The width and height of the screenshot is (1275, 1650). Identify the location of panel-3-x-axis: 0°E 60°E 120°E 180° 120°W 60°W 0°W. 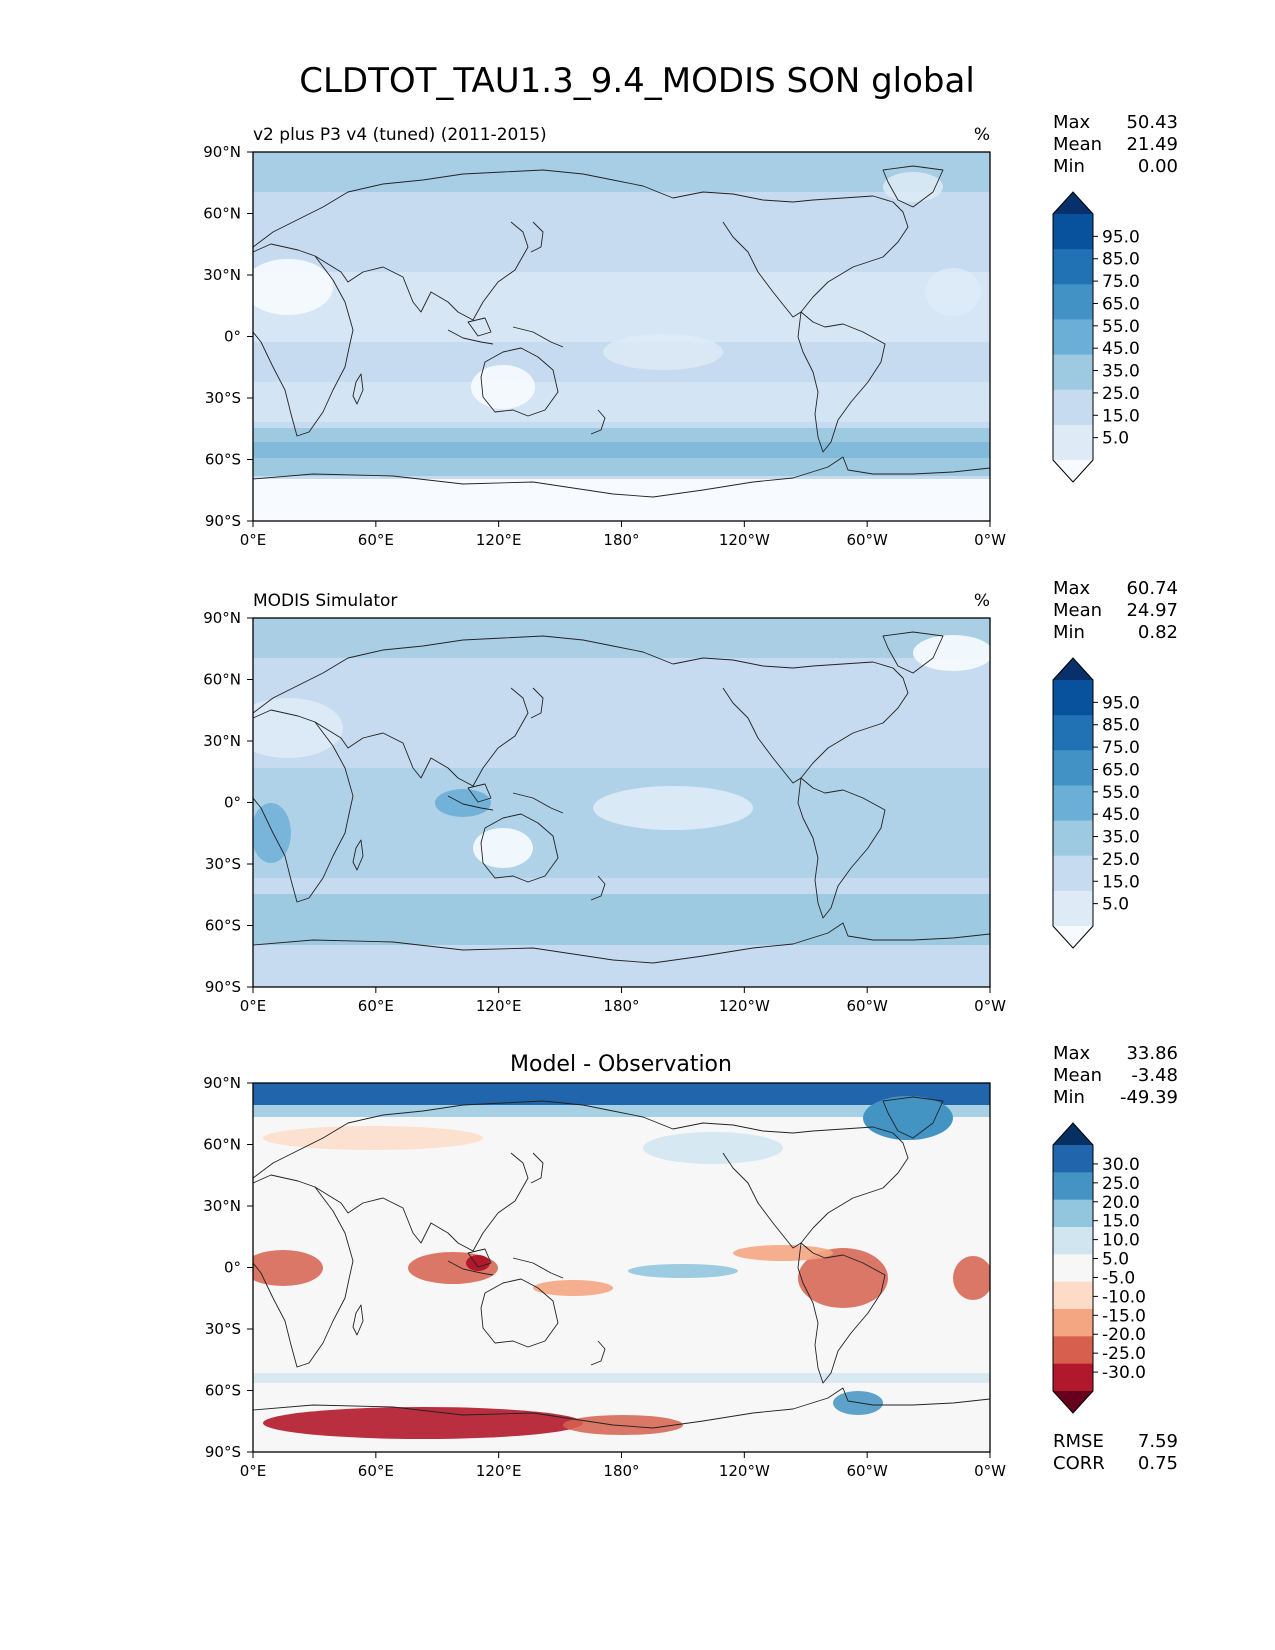
(623, 1466).